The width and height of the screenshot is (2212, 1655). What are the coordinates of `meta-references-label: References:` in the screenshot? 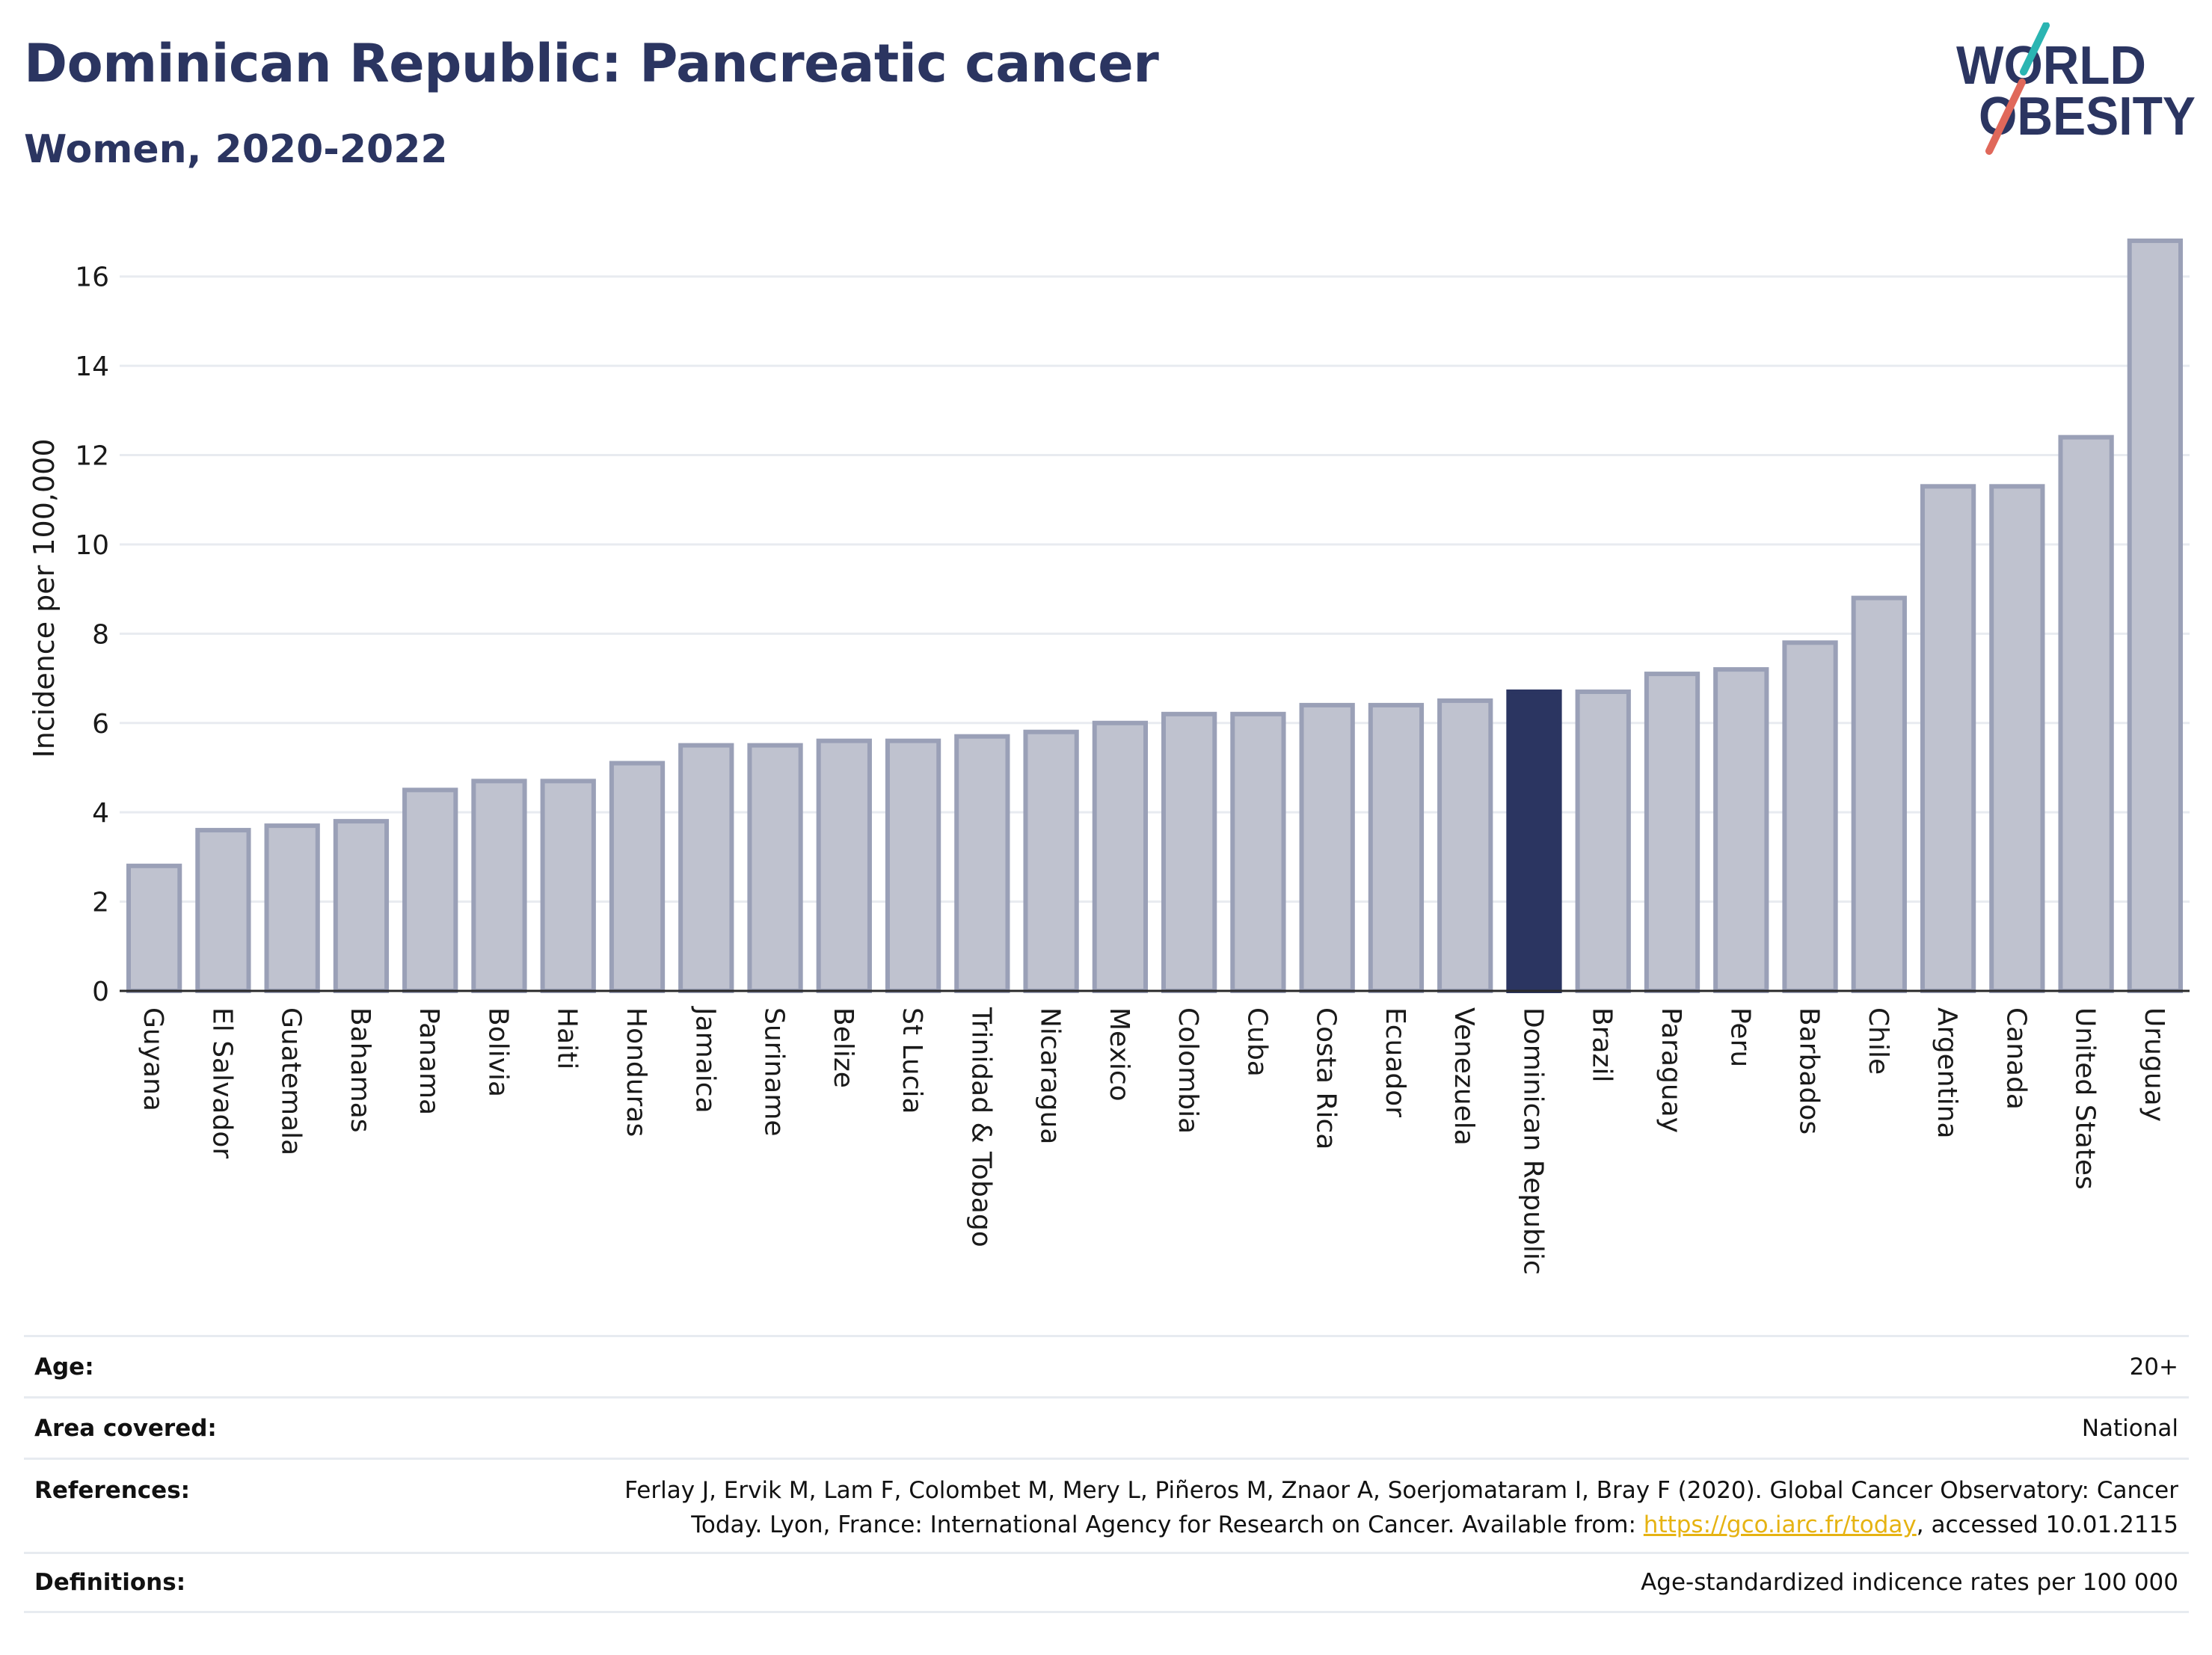 It's located at (112, 1490).